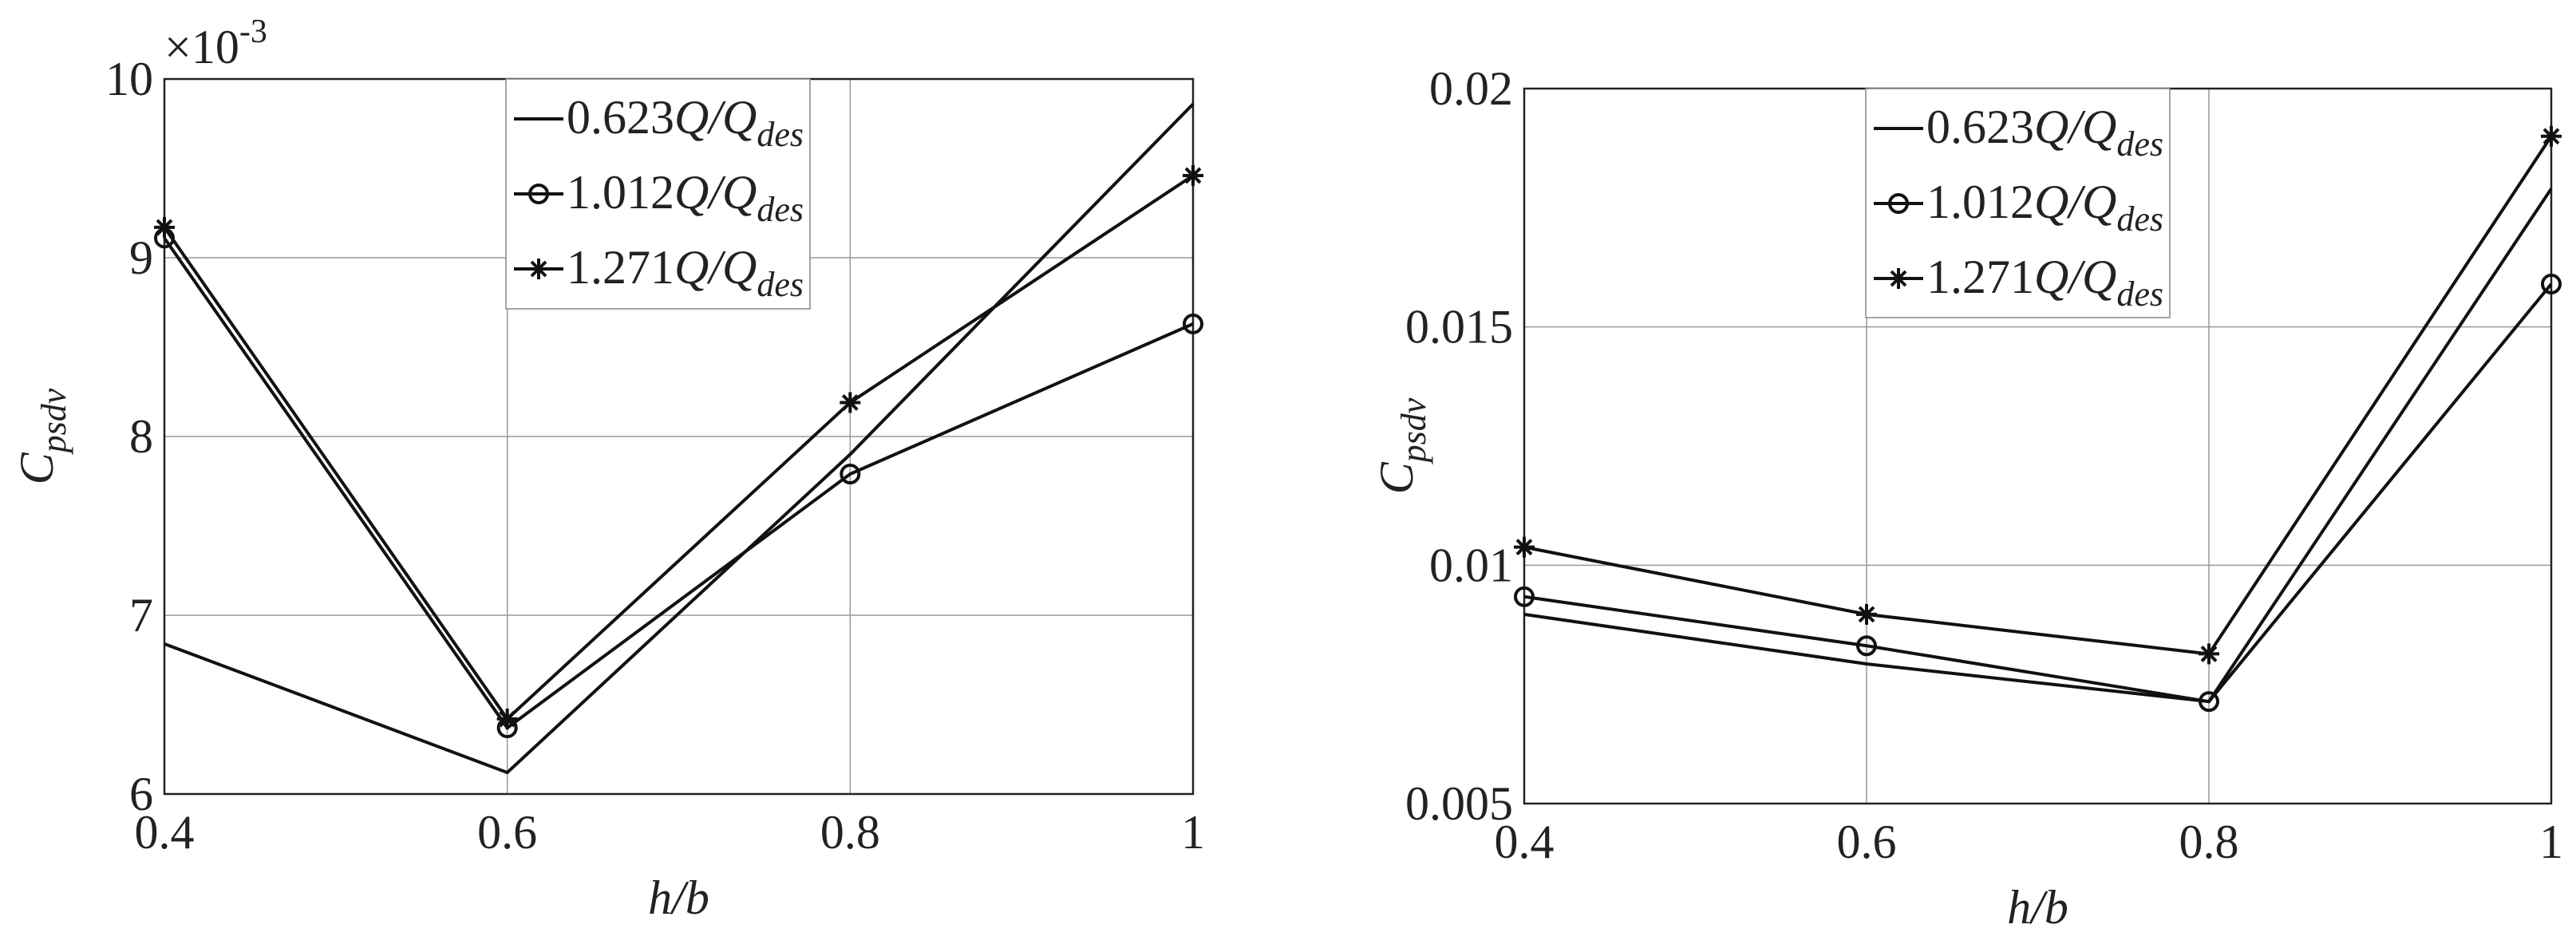  I want to click on y-tick-label: 9, so click(141, 257).